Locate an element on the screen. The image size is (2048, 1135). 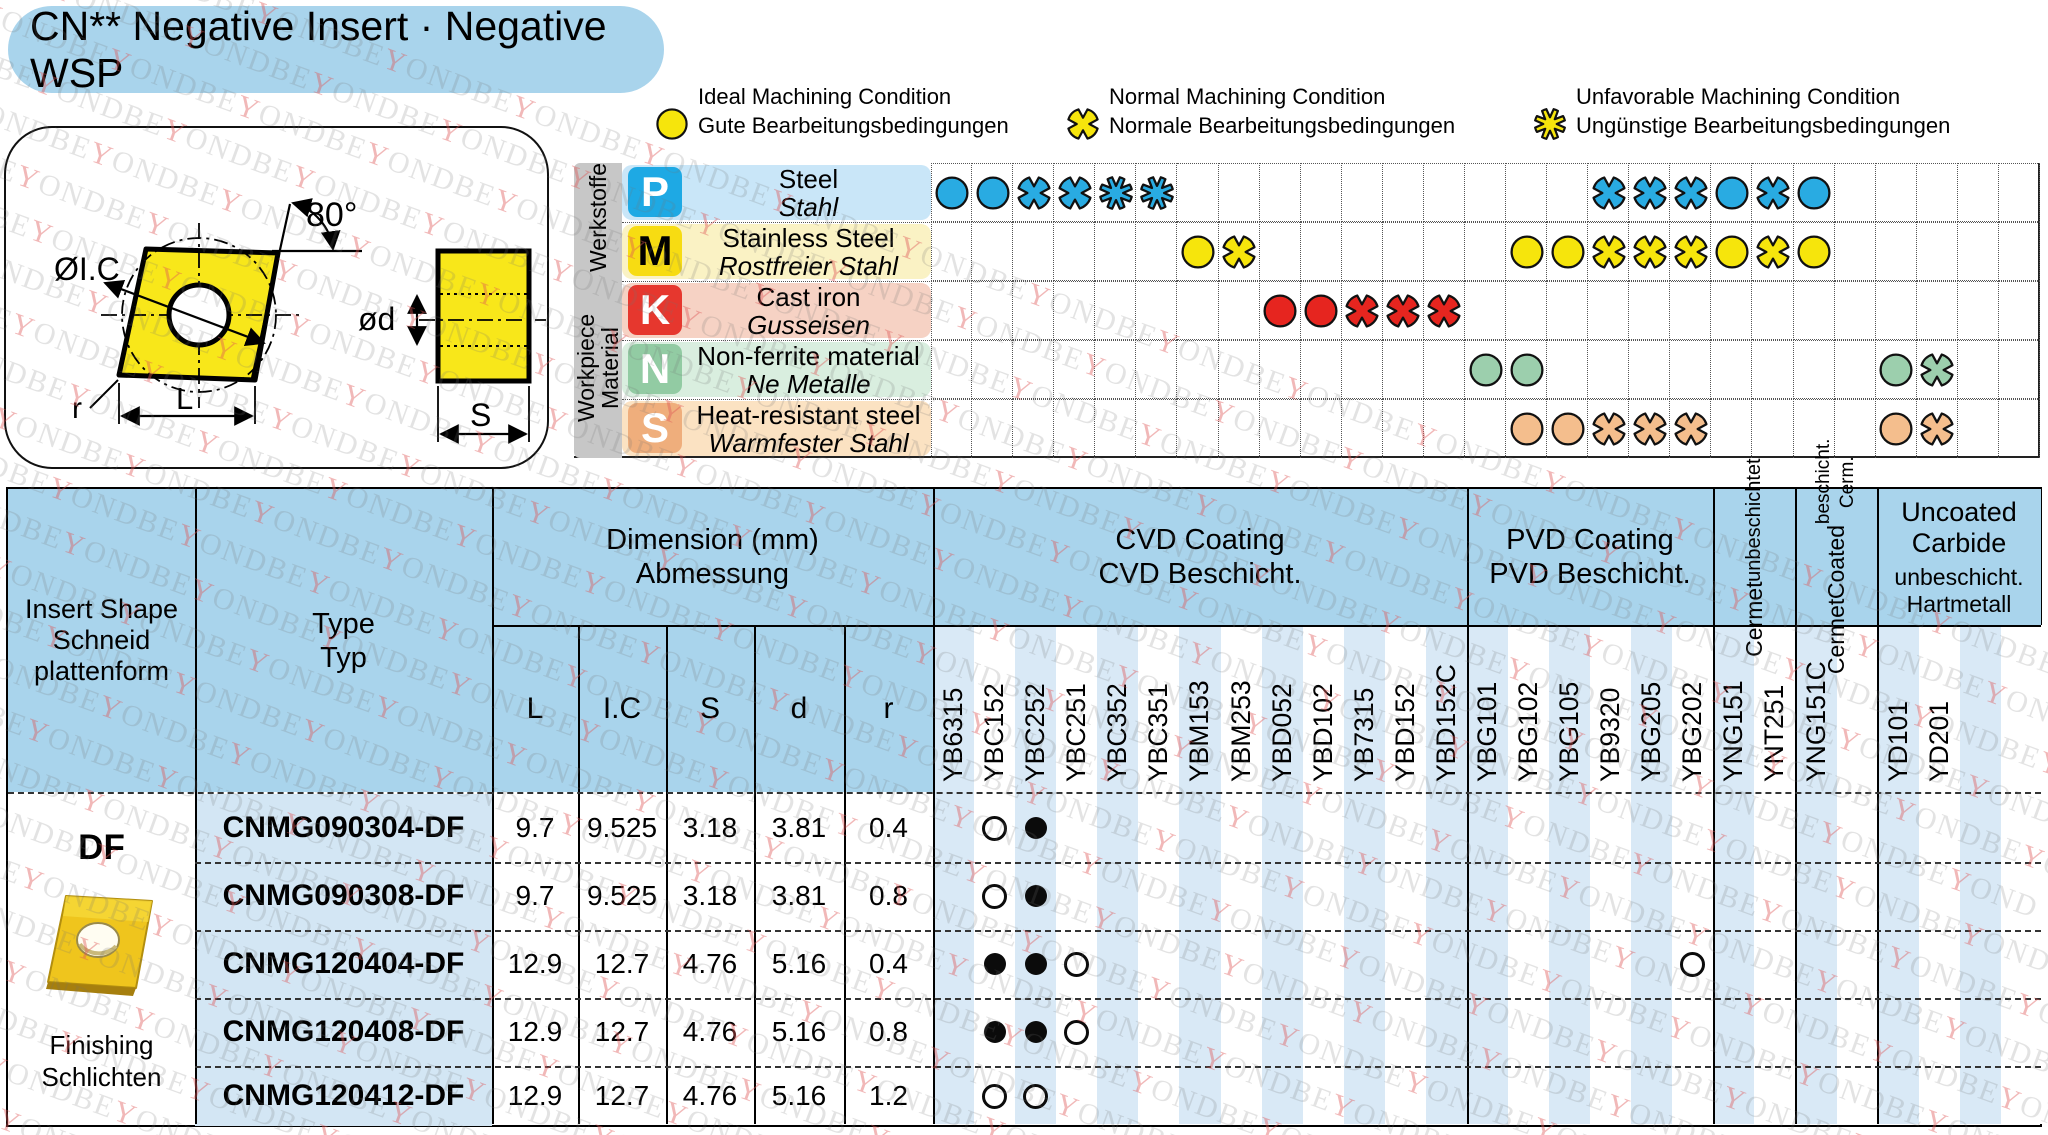
condition-dot-P-YNT251 is located at coordinates (1773, 195).